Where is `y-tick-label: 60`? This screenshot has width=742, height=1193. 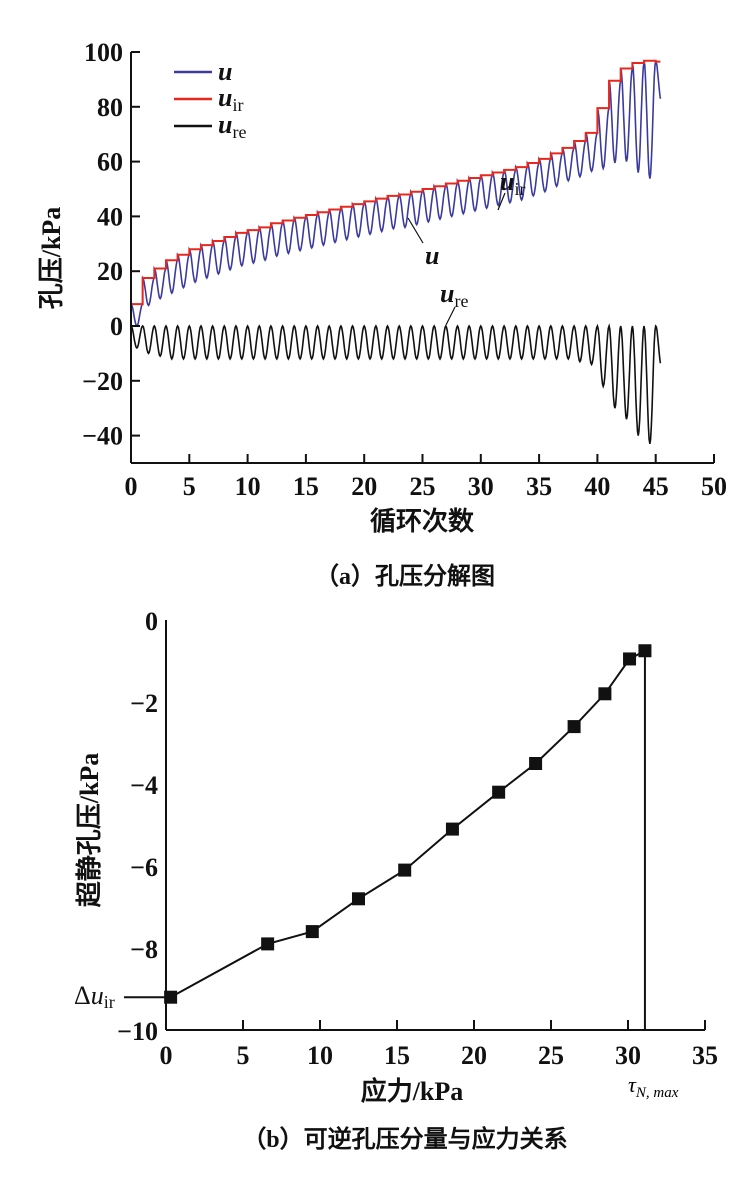
y-tick-label: 60 is located at coordinates (110, 162).